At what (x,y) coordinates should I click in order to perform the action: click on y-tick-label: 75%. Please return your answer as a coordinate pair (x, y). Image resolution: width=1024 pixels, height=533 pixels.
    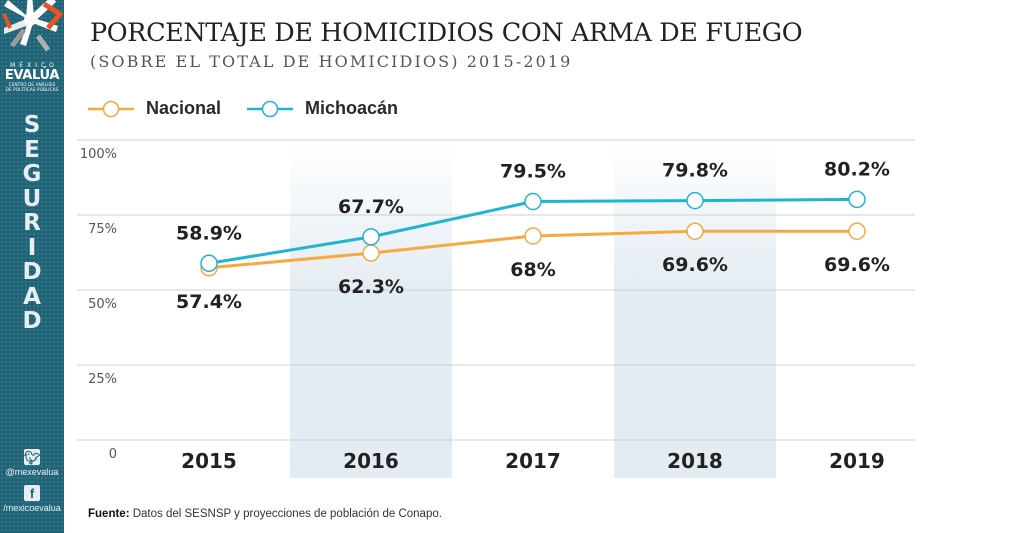
    Looking at the image, I should click on (102, 229).